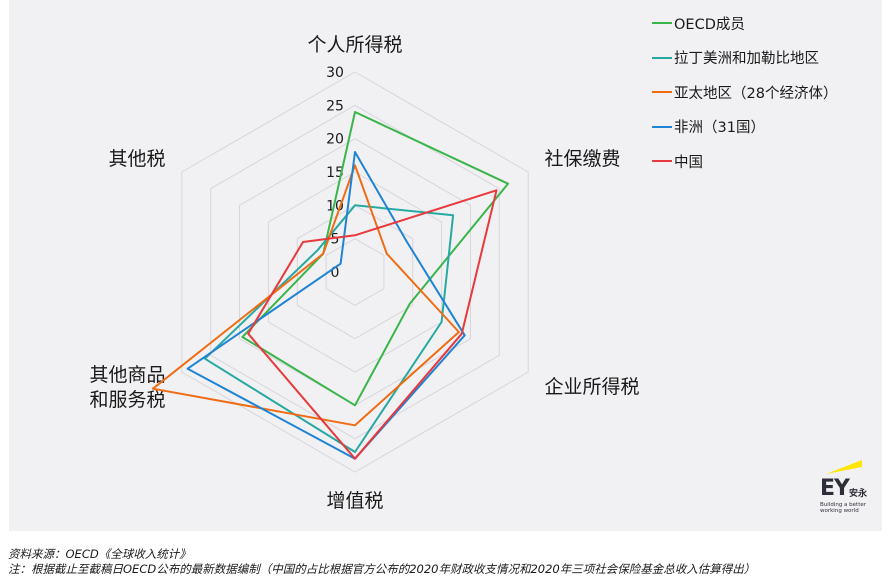 This screenshot has width=891, height=585. I want to click on source-note: 资料来源：OECD《全球收入统计》, so click(99, 554).